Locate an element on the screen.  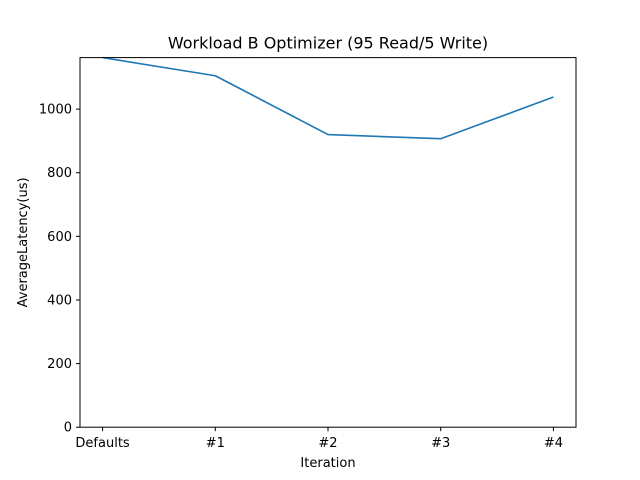
y-tick-label: 600 is located at coordinates (59, 237).